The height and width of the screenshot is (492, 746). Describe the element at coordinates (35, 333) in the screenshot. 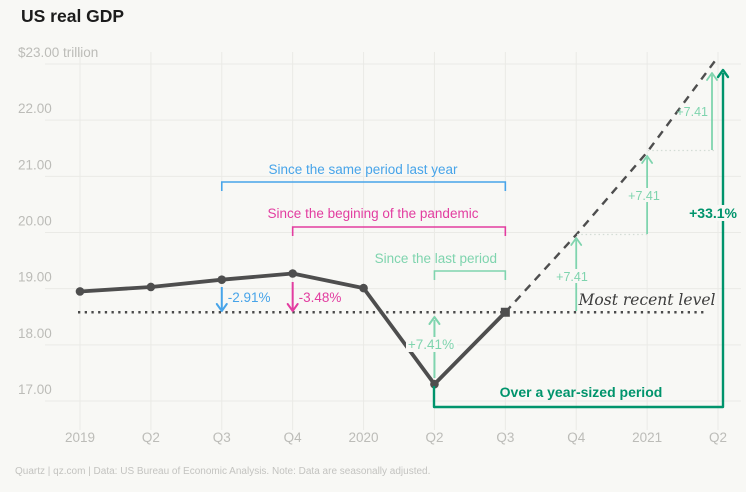

I see `y-tick-label: 18.00` at that location.